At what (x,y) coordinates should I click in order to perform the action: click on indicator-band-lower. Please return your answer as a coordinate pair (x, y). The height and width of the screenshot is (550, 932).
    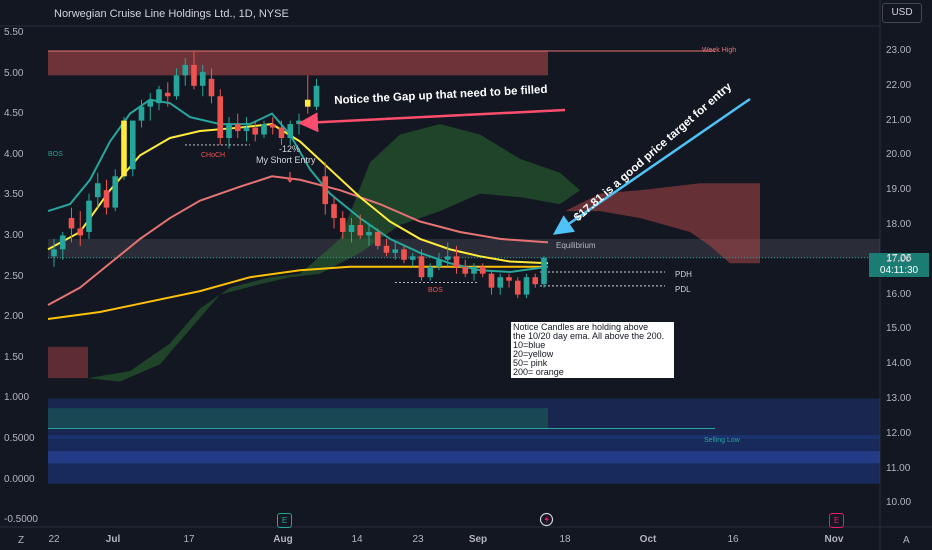
    Looking at the image, I should click on (464, 459).